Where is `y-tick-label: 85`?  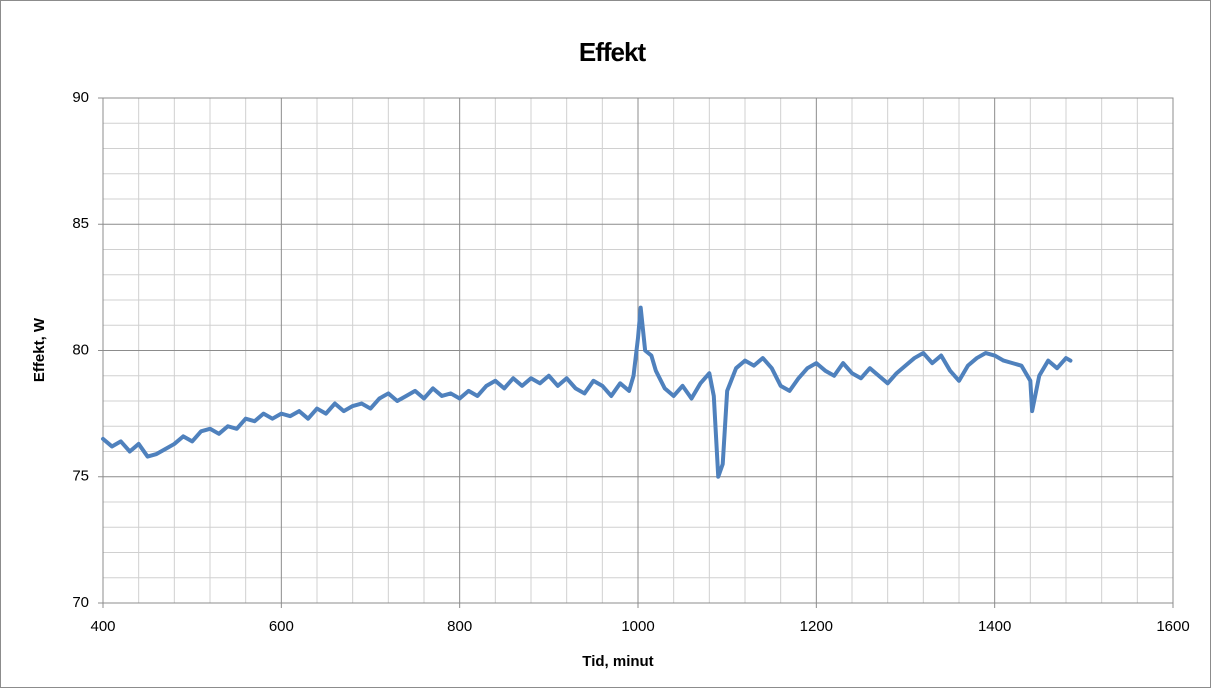
y-tick-label: 85 is located at coordinates (80, 223).